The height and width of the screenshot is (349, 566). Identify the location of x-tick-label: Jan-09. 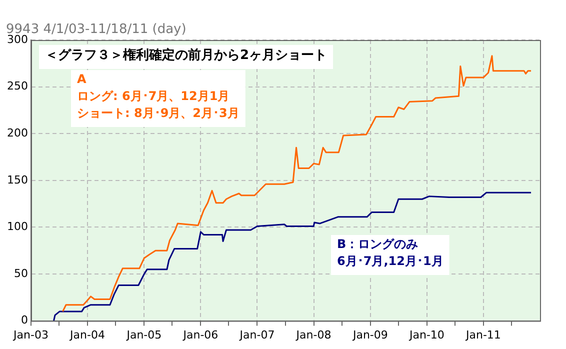
(370, 335).